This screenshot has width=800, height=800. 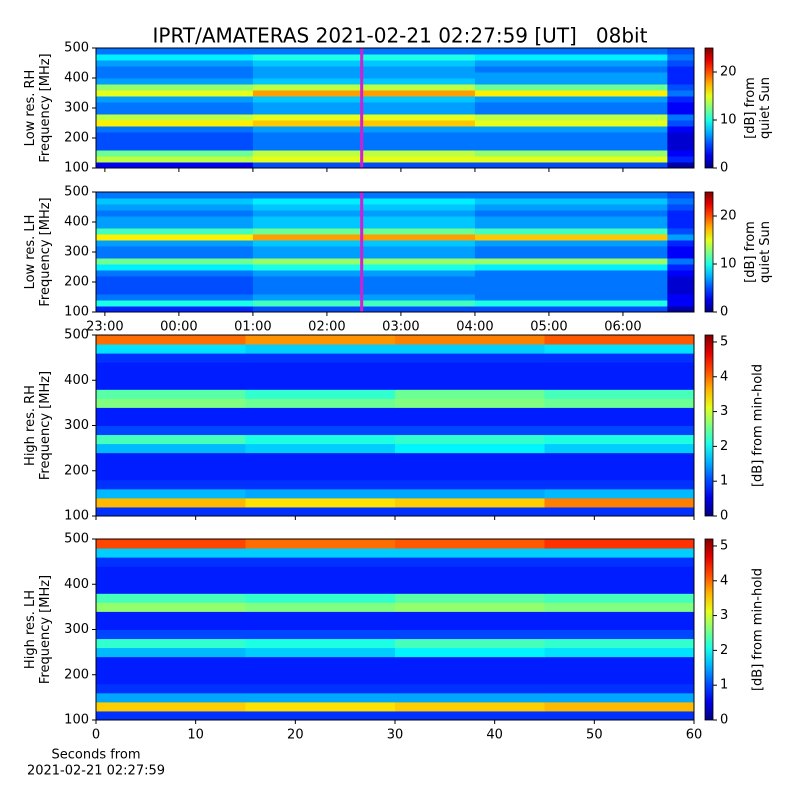 What do you see at coordinates (195, 735) in the screenshot?
I see `x-tick-label: 10` at bounding box center [195, 735].